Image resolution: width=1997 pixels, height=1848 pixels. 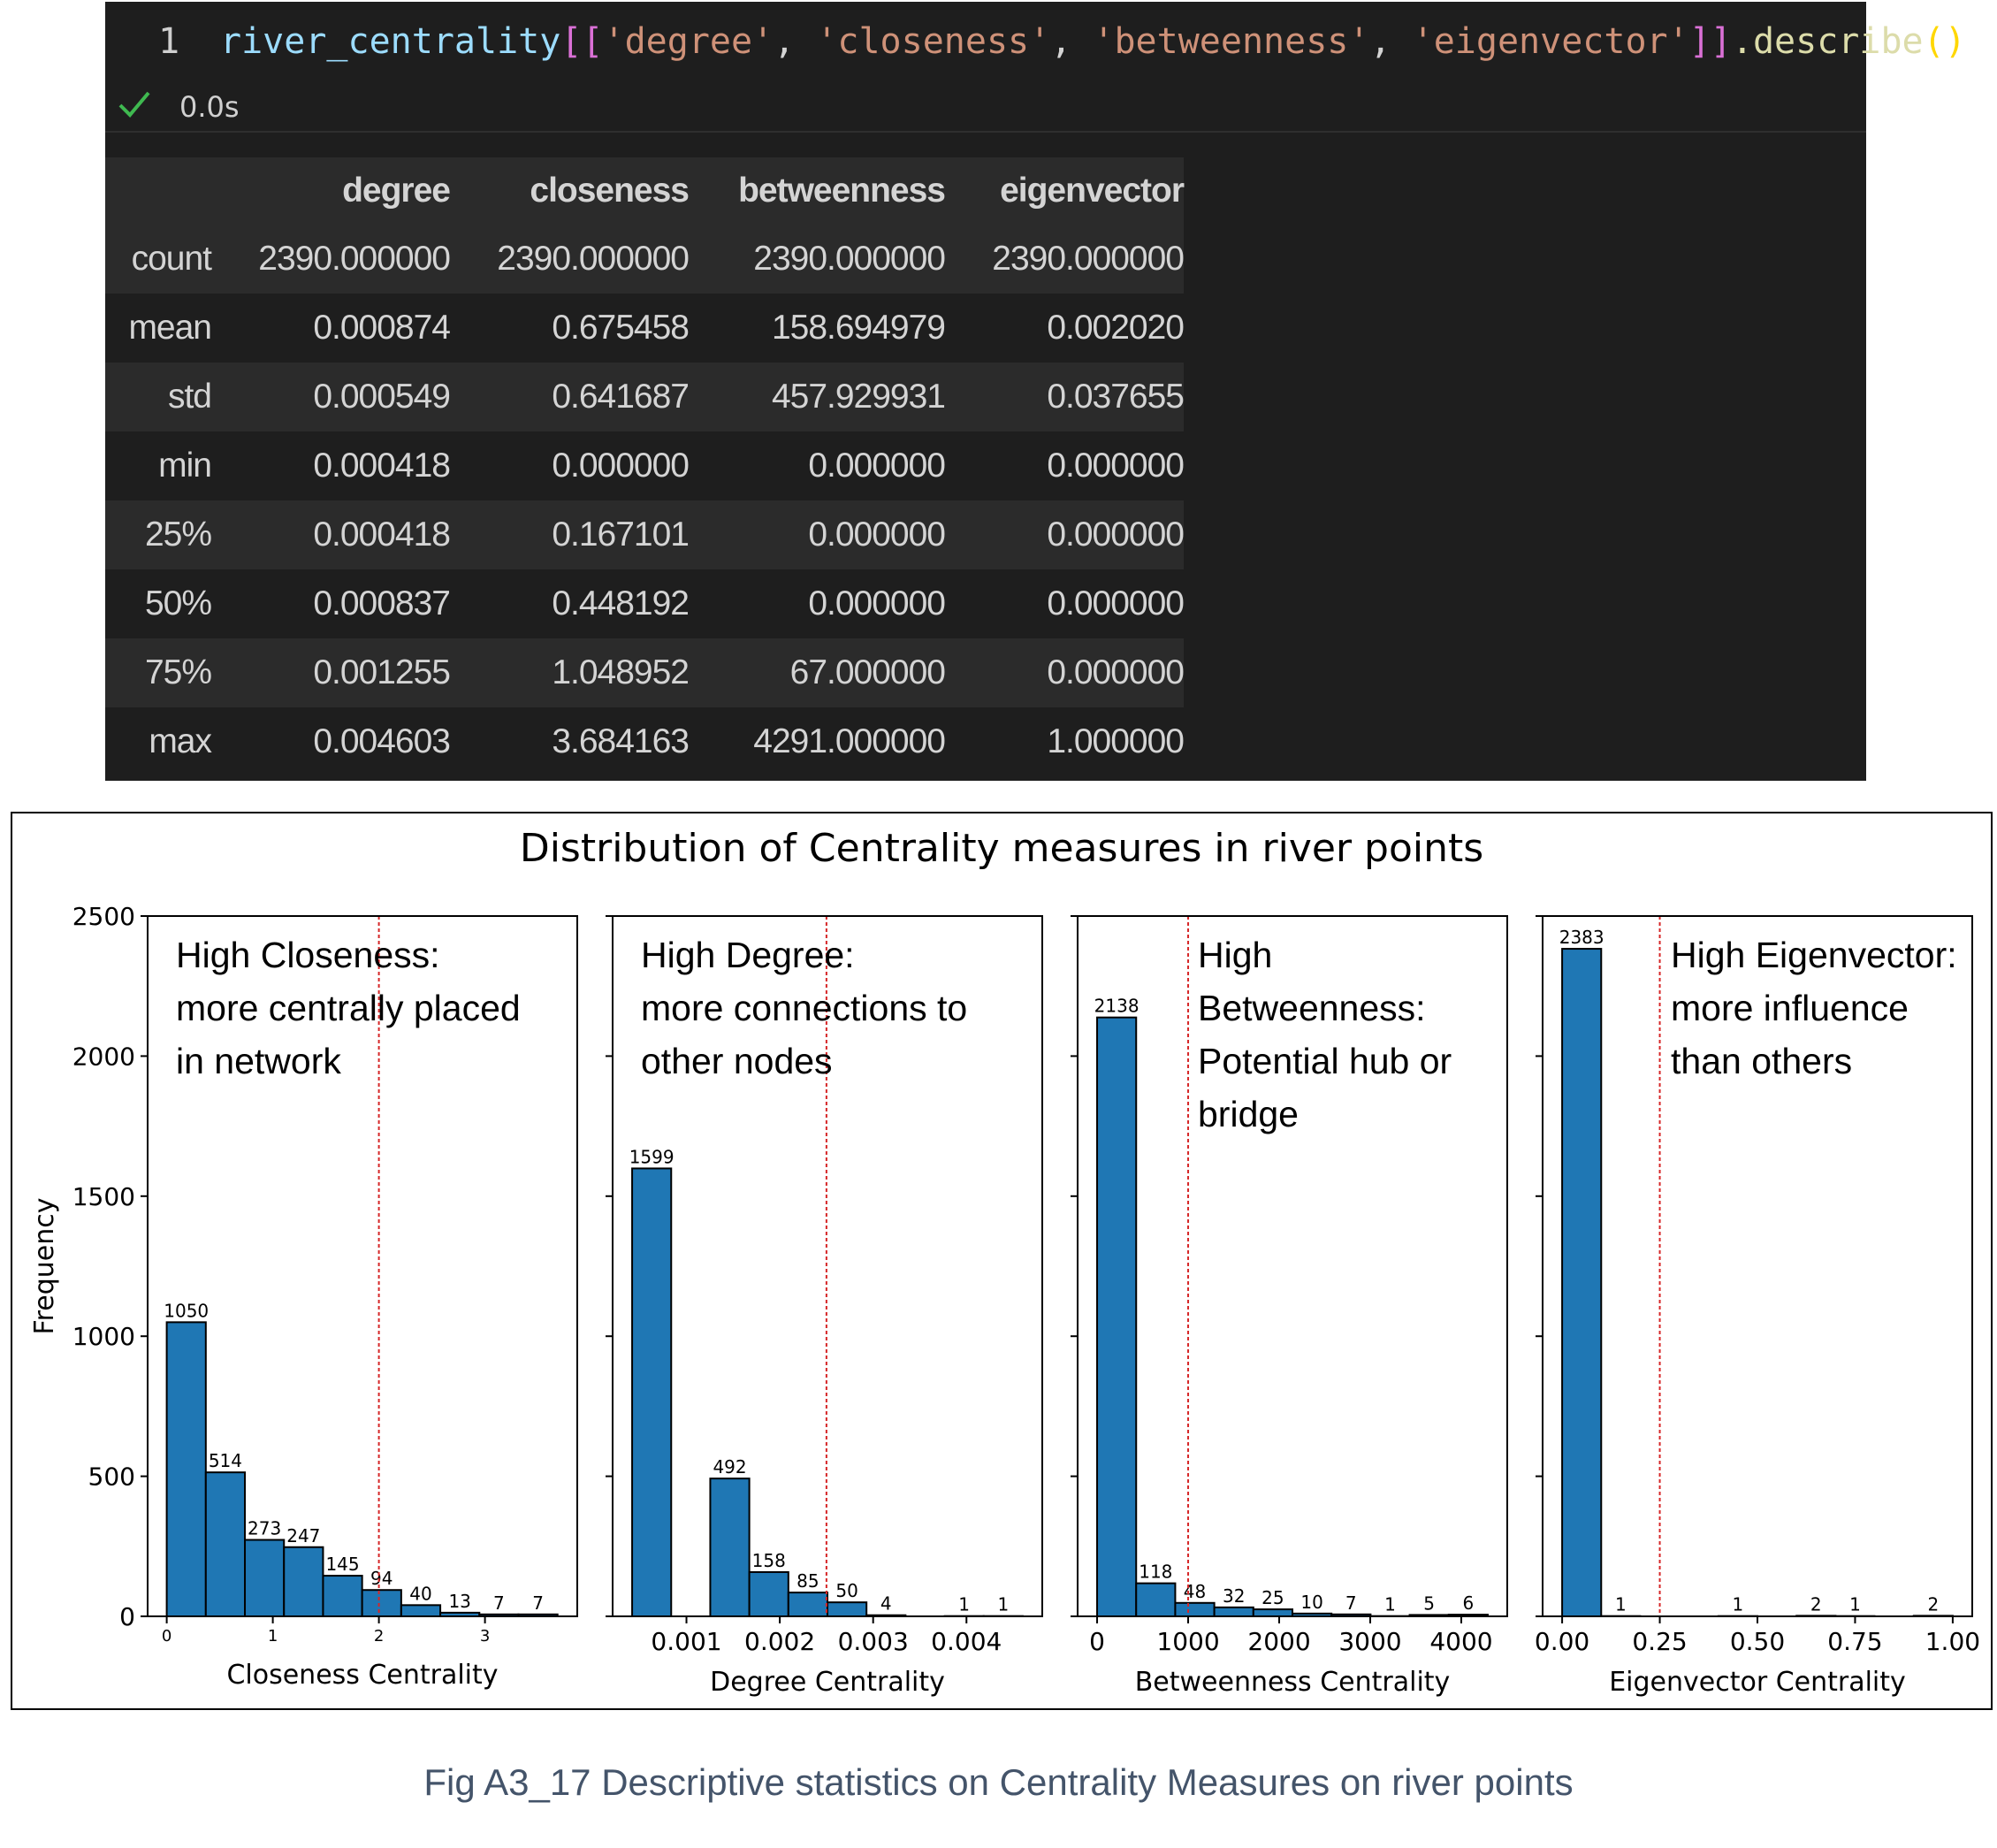 I want to click on table-cell: 1.048952, so click(x=570, y=672).